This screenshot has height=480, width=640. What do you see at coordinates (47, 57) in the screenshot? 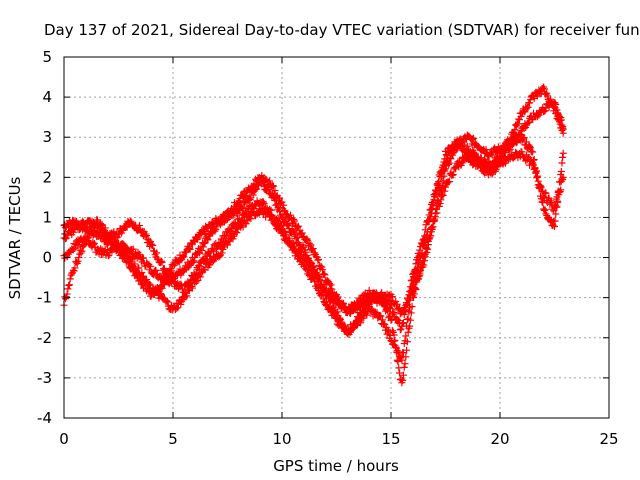
I see `y-tick-label: 5` at bounding box center [47, 57].